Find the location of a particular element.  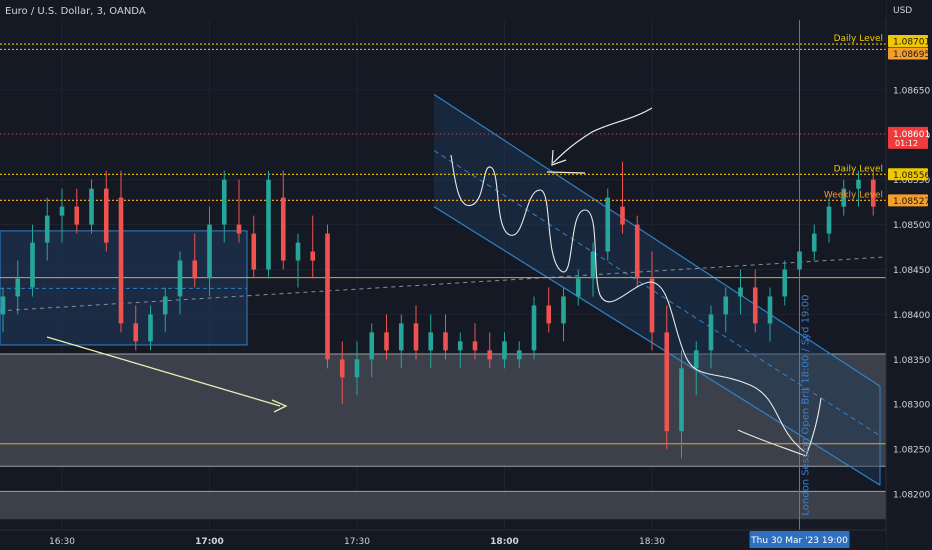

time-tick-label: 18:30 is located at coordinates (652, 542).